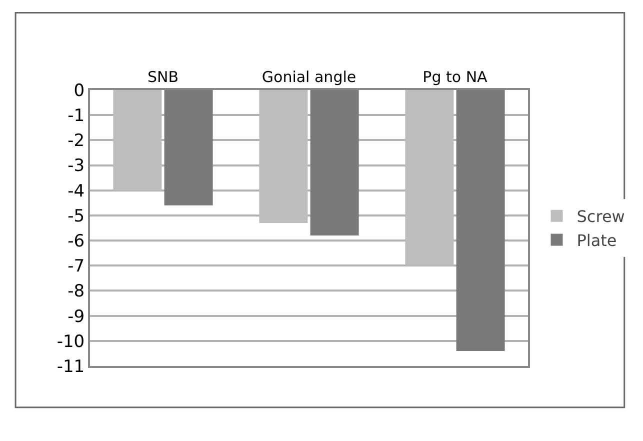 The image size is (643, 441). Describe the element at coordinates (76, 316) in the screenshot. I see `y-tick-label: -9` at that location.